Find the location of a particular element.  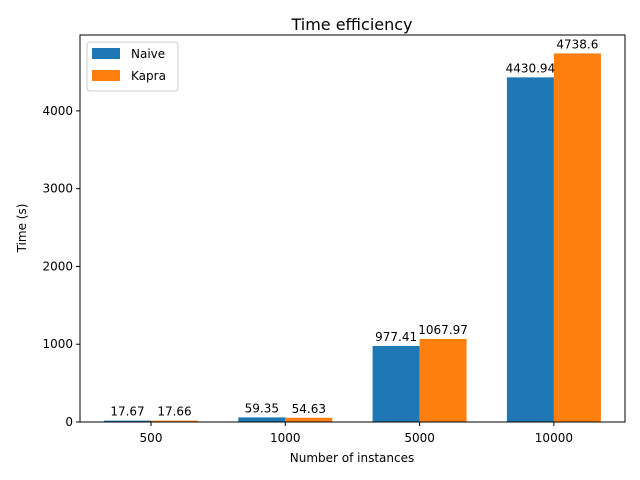

y-tick-label: 2000 is located at coordinates (57, 266).